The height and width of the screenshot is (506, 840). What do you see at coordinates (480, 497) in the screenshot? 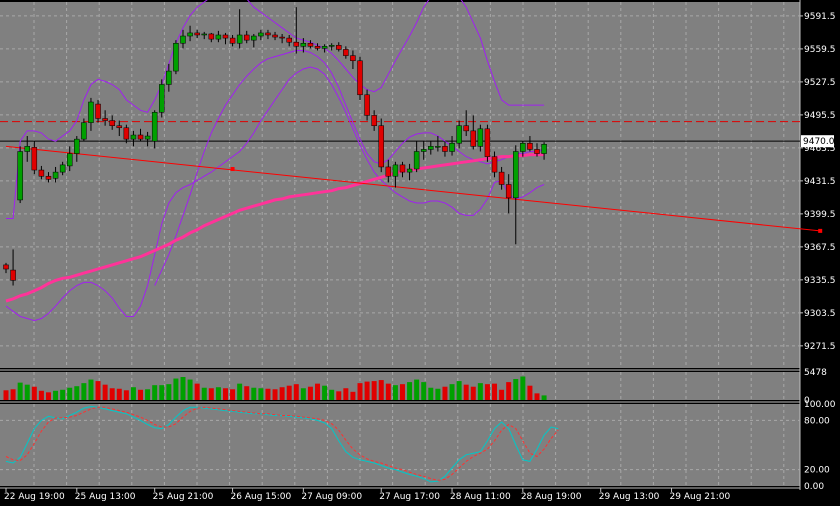
I see `time-tick-label: 28 Aug 11:00` at bounding box center [480, 497].